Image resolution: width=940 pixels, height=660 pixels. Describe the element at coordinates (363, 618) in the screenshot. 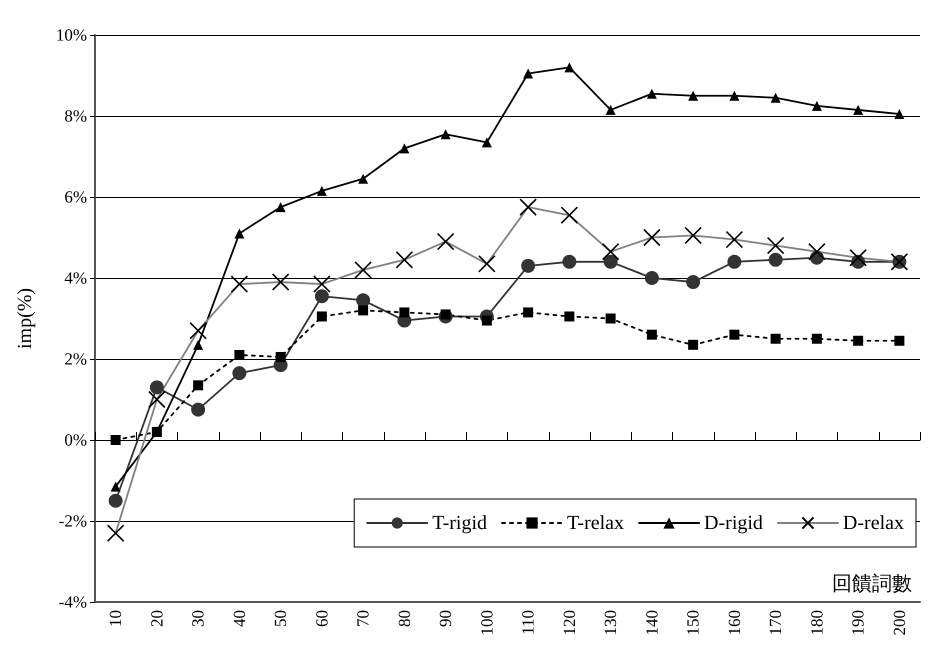

I see `x-tick-label: 70` at that location.